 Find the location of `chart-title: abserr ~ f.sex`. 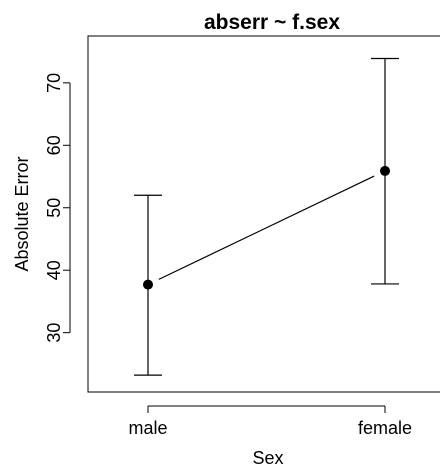

chart-title: abserr ~ f.sex is located at coordinates (272, 22).